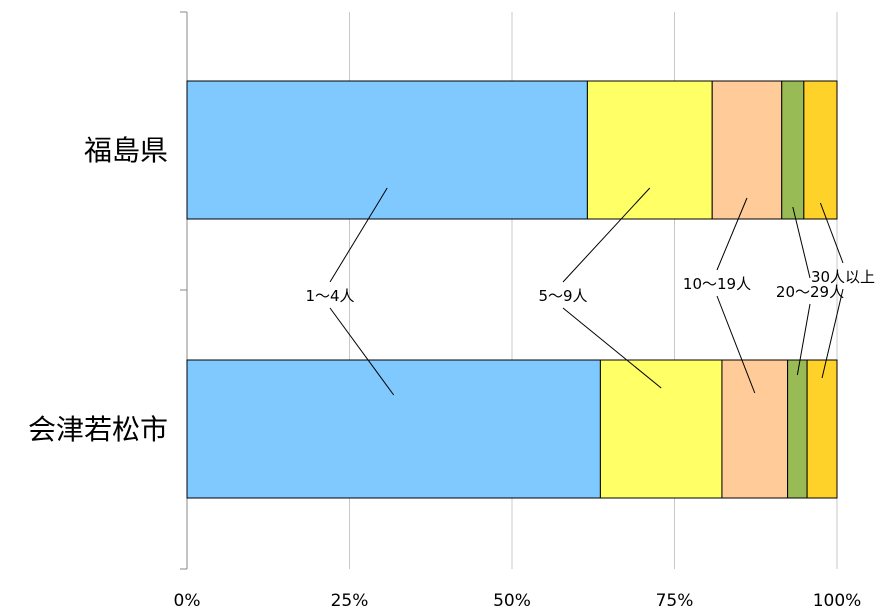 The image size is (885, 615). What do you see at coordinates (98, 429) in the screenshot?
I see `category-label: 会津若松市` at bounding box center [98, 429].